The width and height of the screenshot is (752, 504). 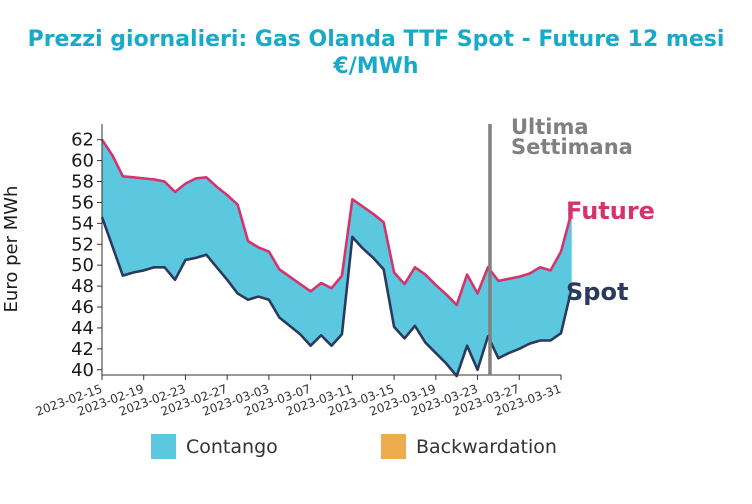 I want to click on spot-end-label: Spot, so click(x=597, y=292).